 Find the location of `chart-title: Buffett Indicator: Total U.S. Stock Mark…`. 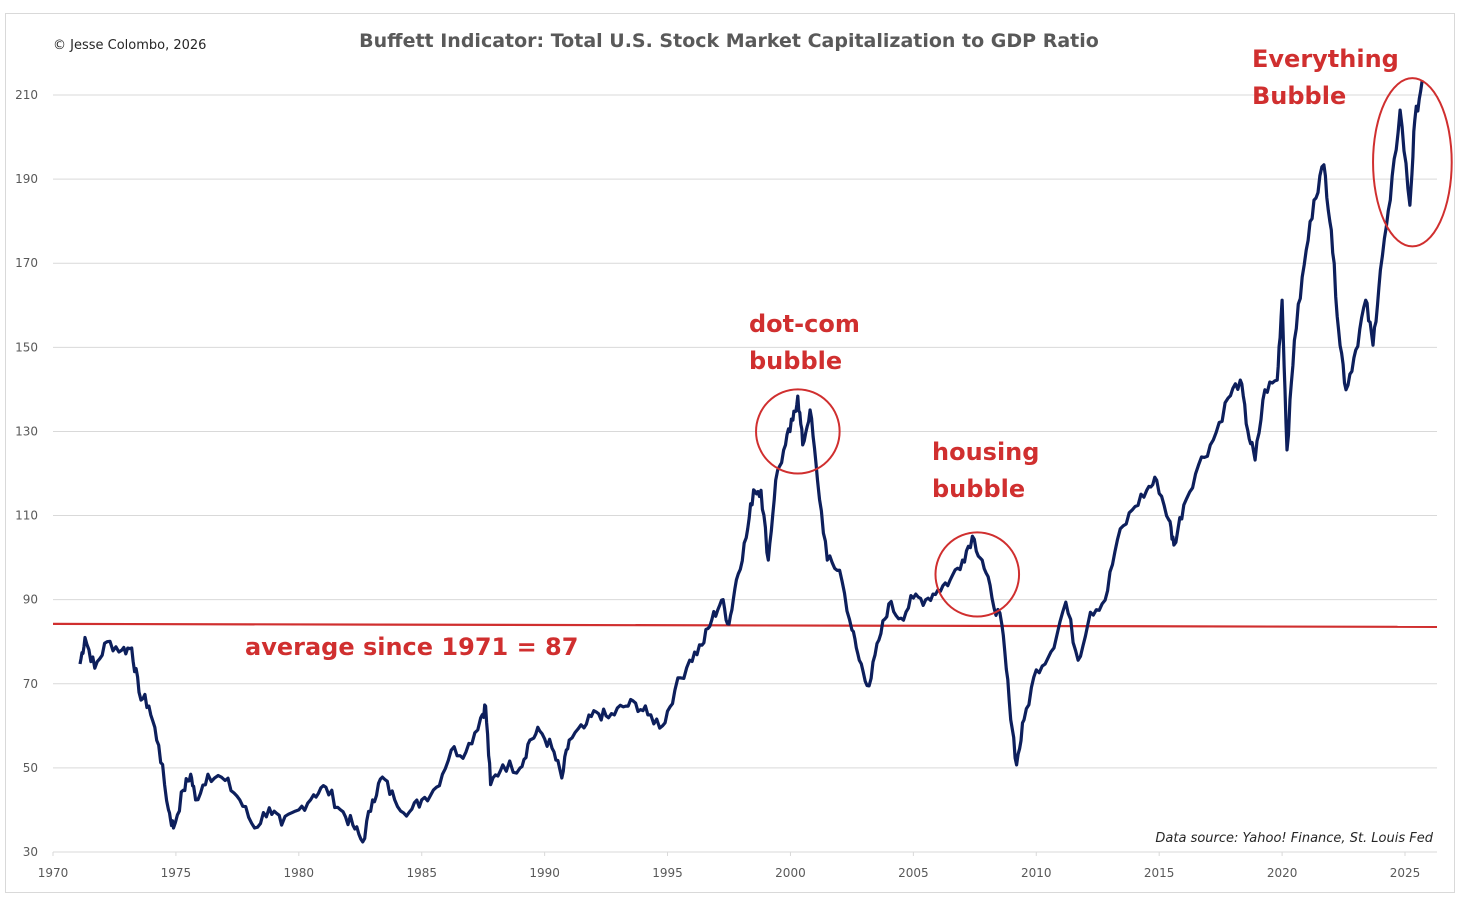

chart-title: Buffett Indicator: Total U.S. Stock Mark… is located at coordinates (729, 41).